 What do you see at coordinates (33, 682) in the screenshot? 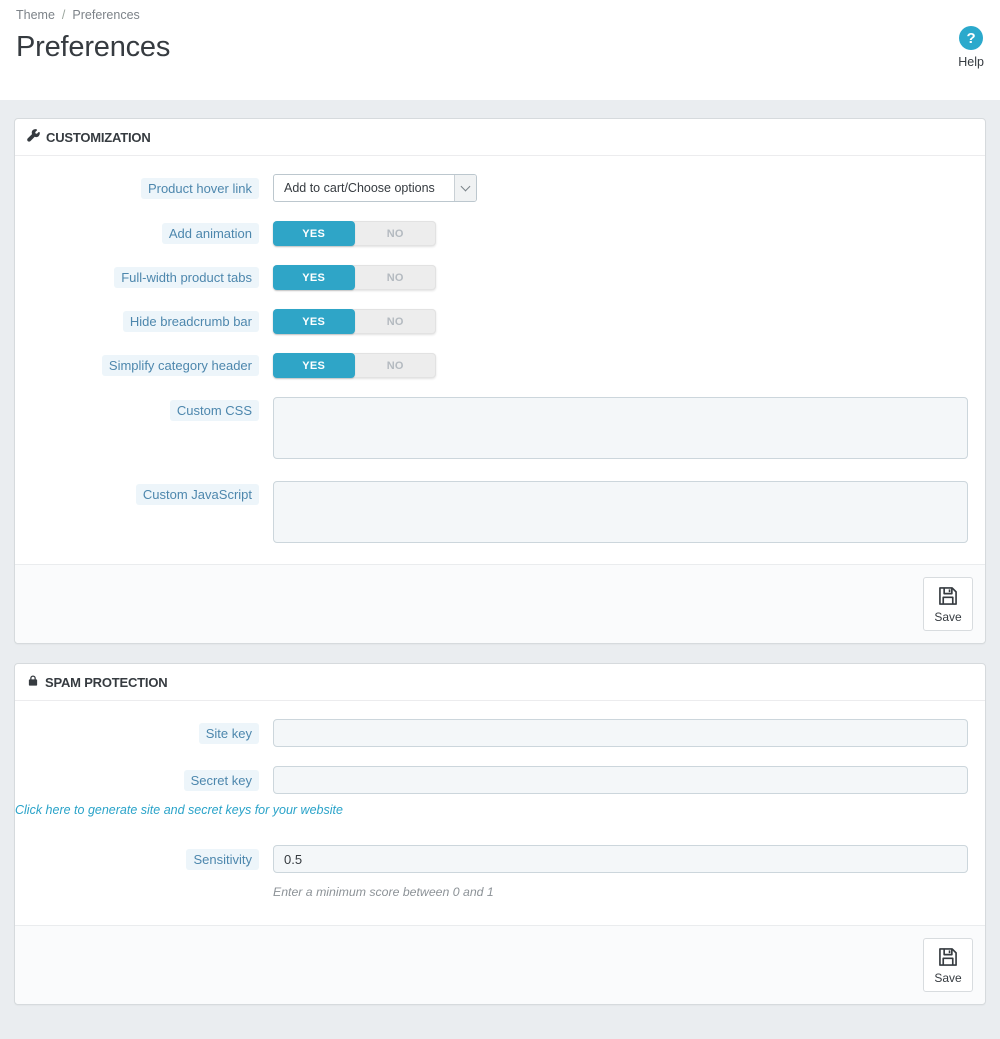
I see `lock-icon` at bounding box center [33, 682].